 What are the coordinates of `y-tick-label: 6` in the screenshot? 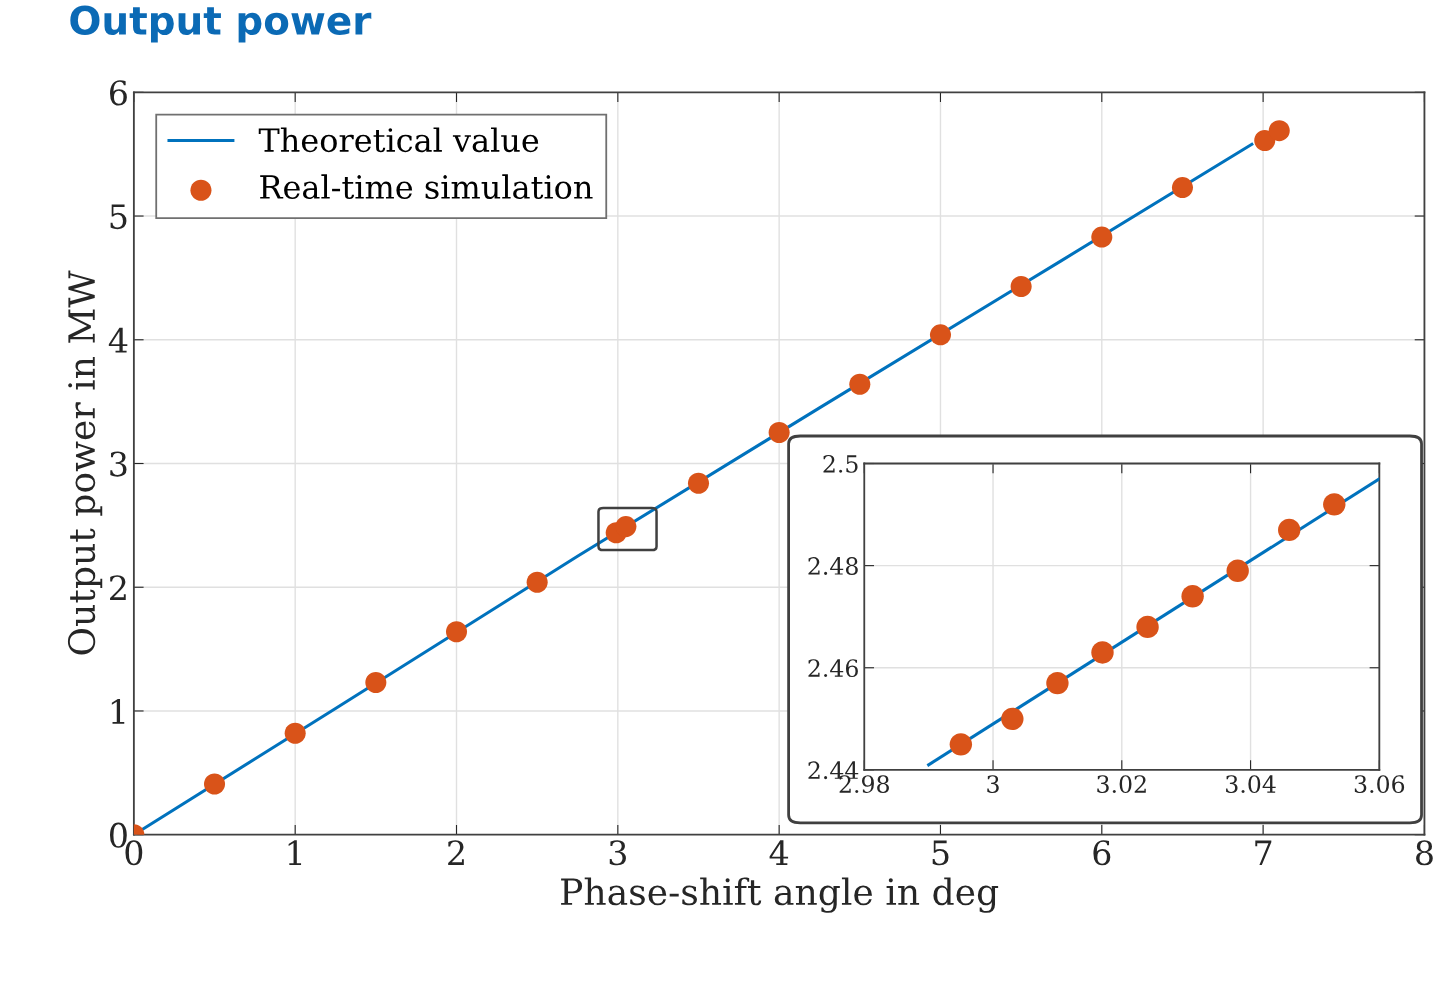 It's located at (118, 93).